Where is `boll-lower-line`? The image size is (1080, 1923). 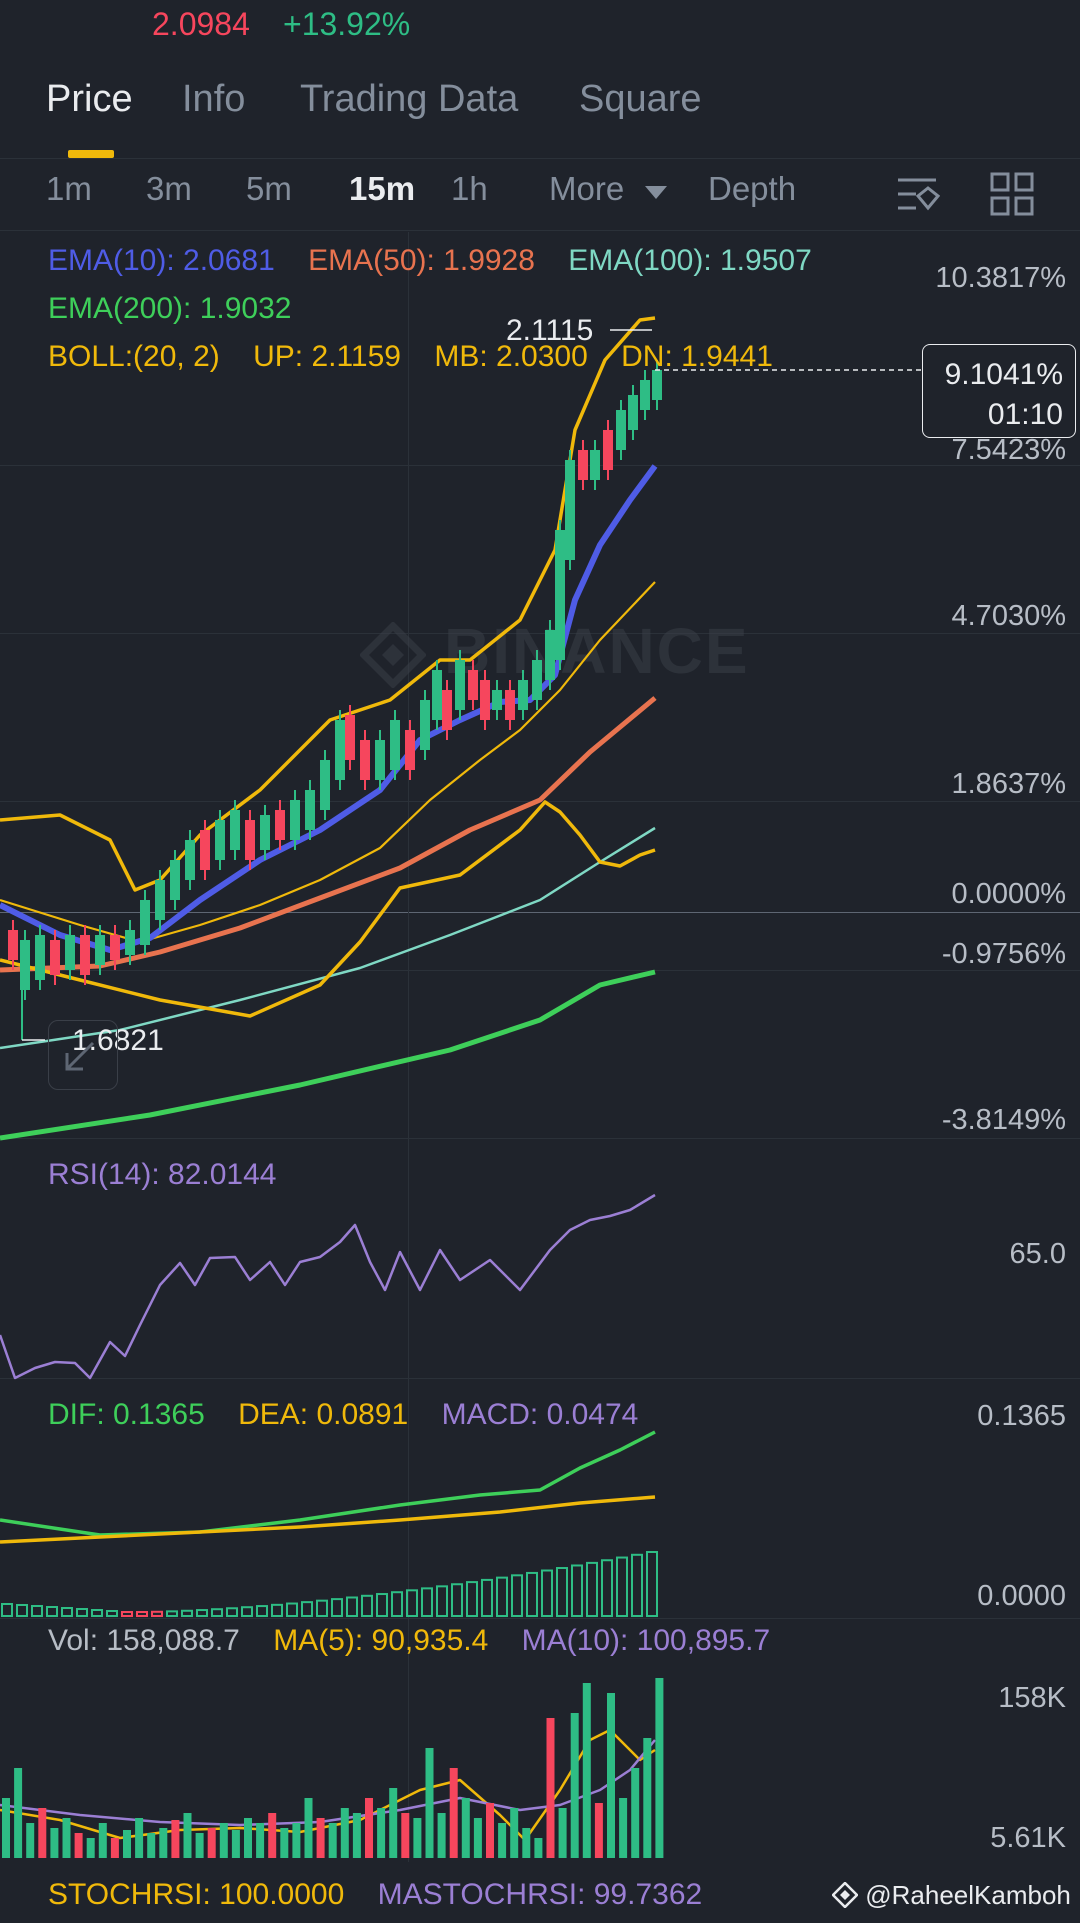 boll-lower-line is located at coordinates (328, 909).